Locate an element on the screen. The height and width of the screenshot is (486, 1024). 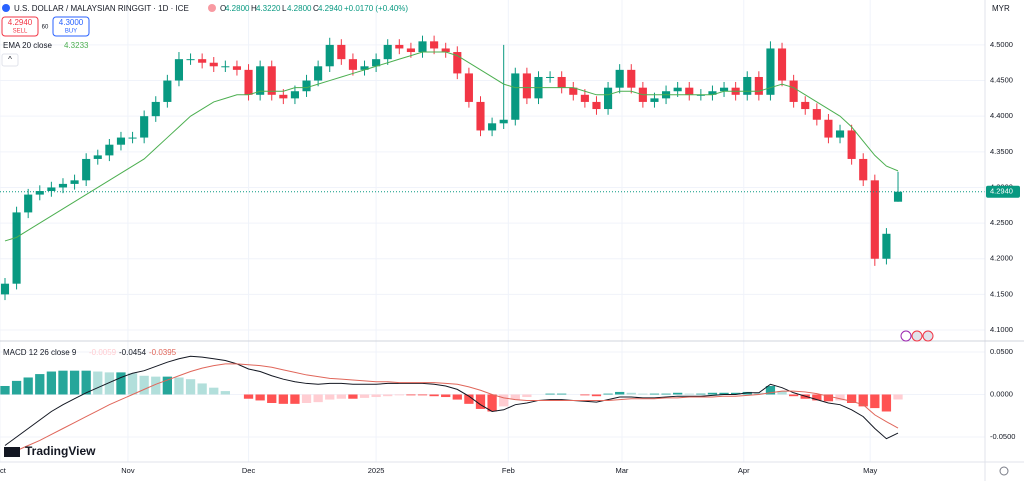
settings-icon is located at coordinates (1004, 471).